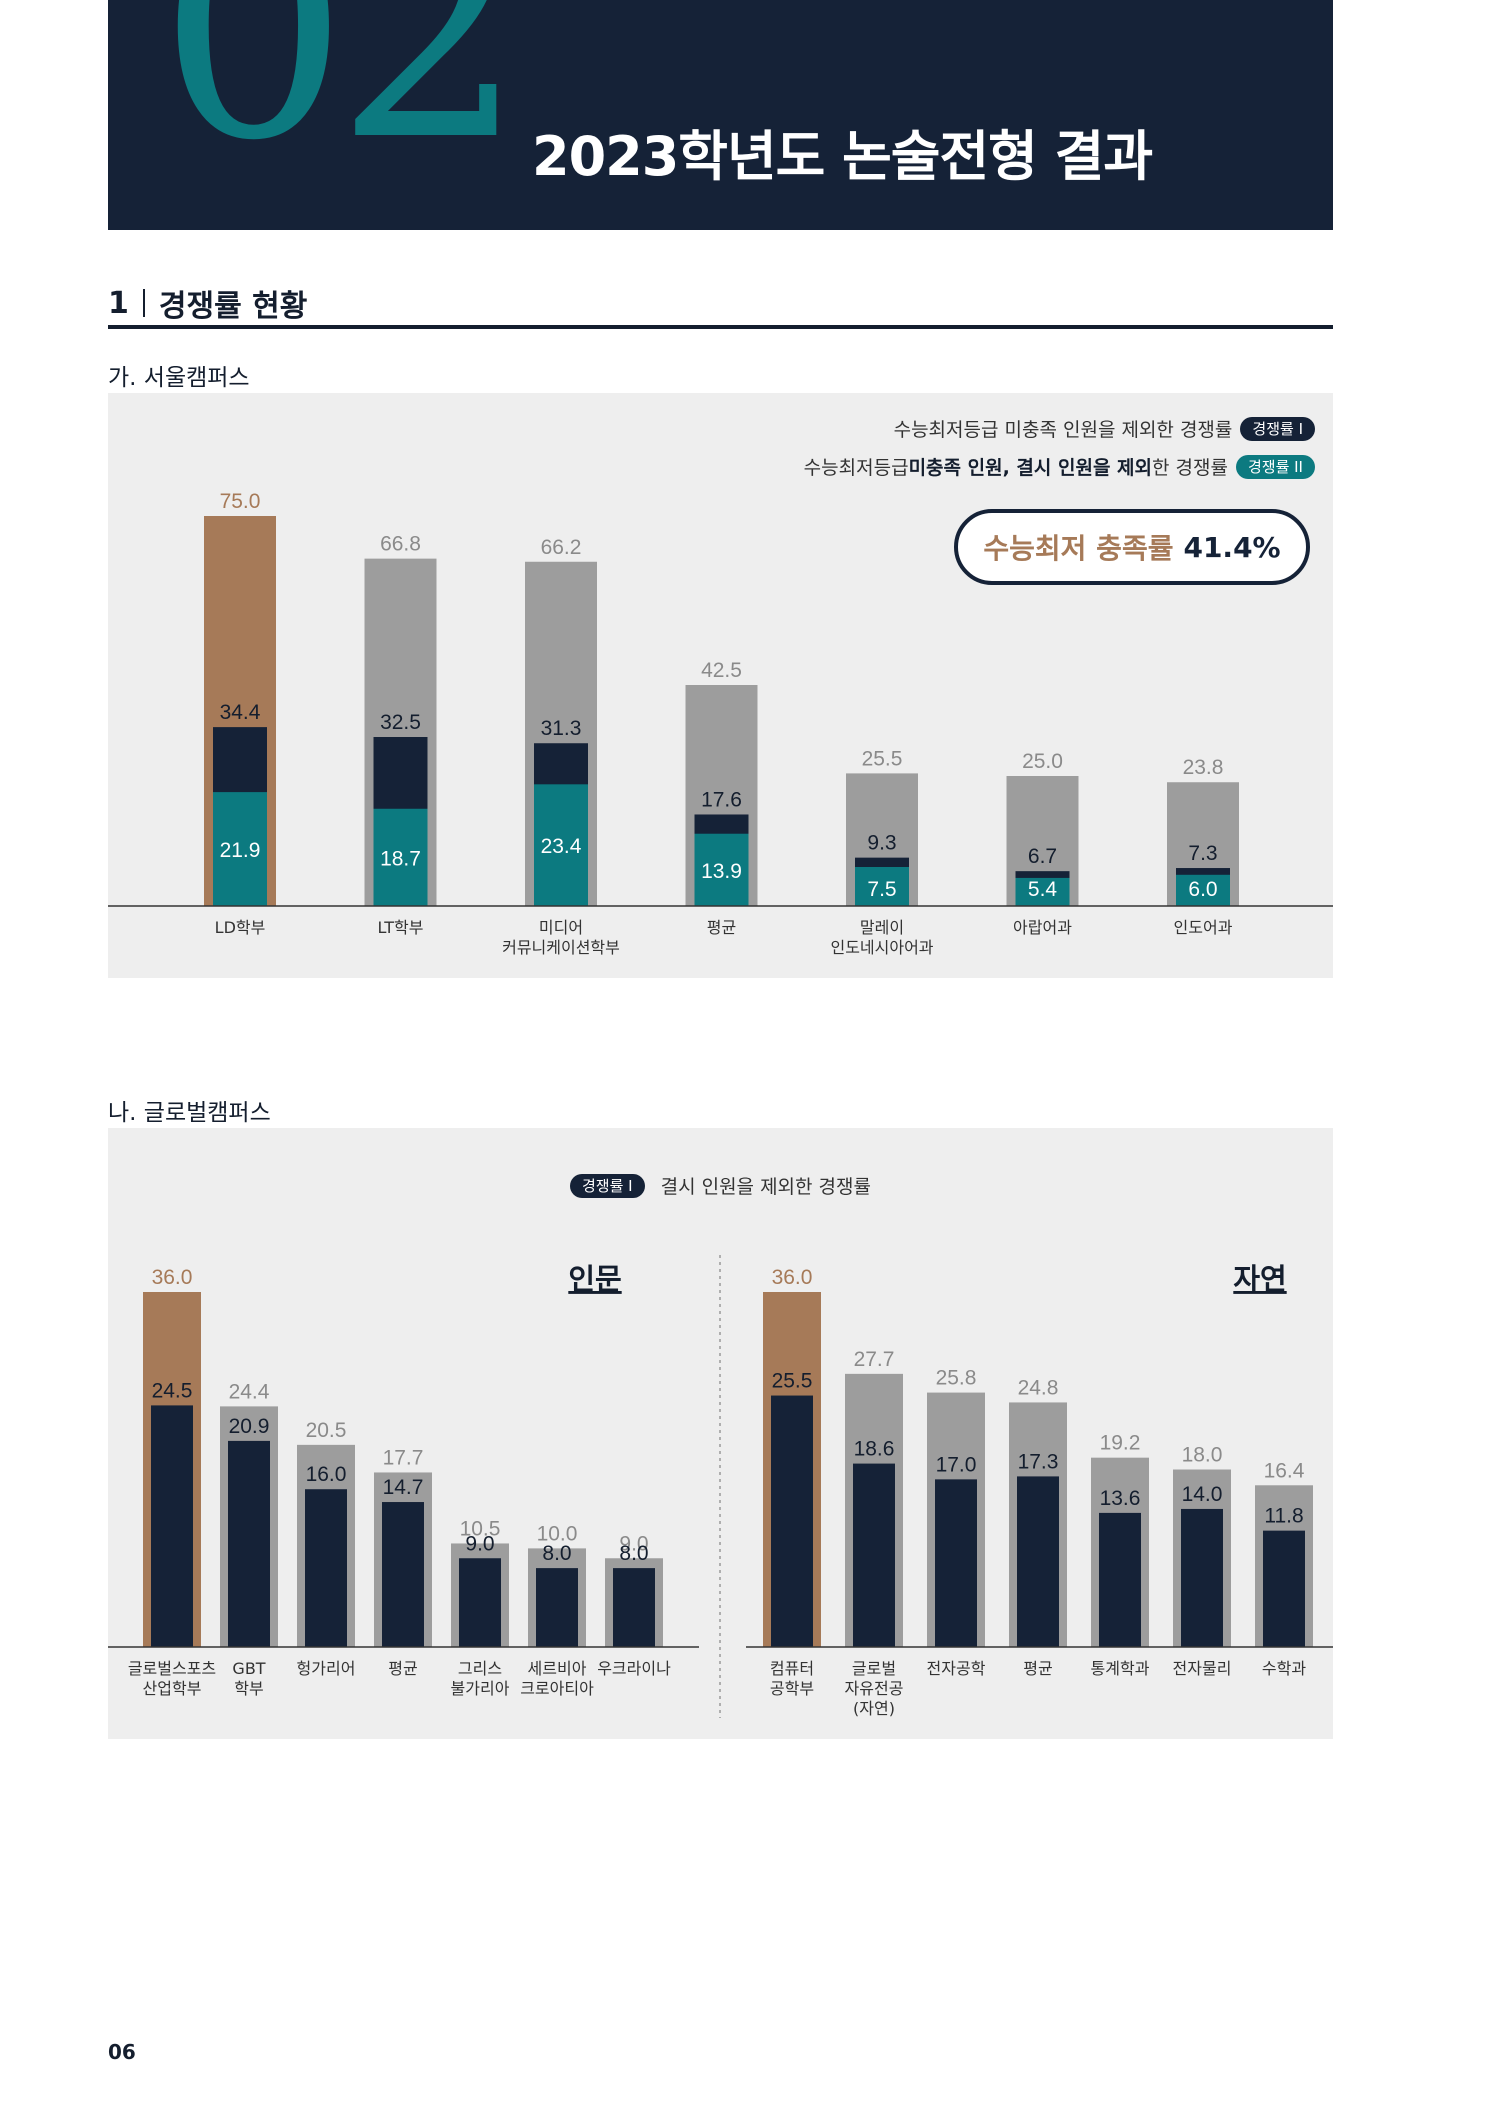 Image resolution: width=1501 pixels, height=2121 pixels. Describe the element at coordinates (594, 1279) in the screenshot. I see `group-label-인문: 인문` at that location.